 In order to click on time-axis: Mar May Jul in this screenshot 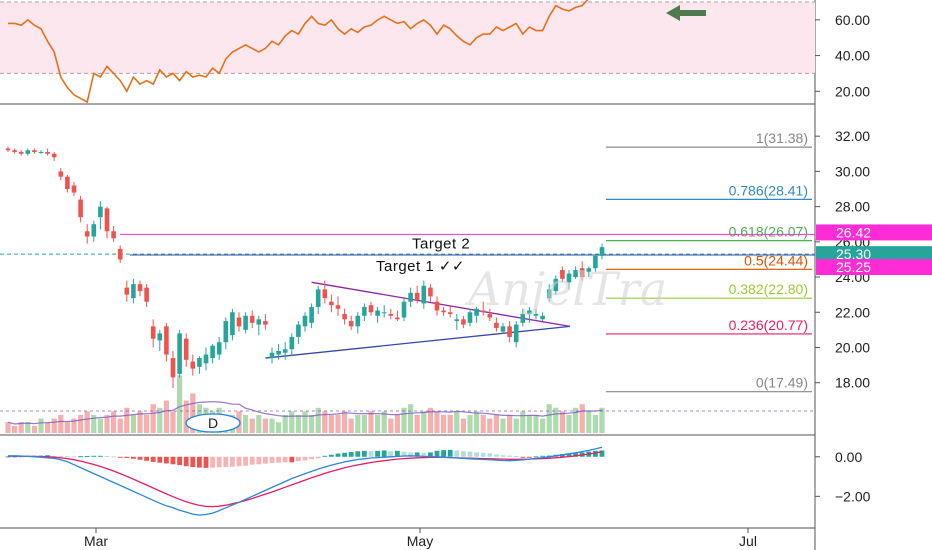, I will do `click(420, 538)`.